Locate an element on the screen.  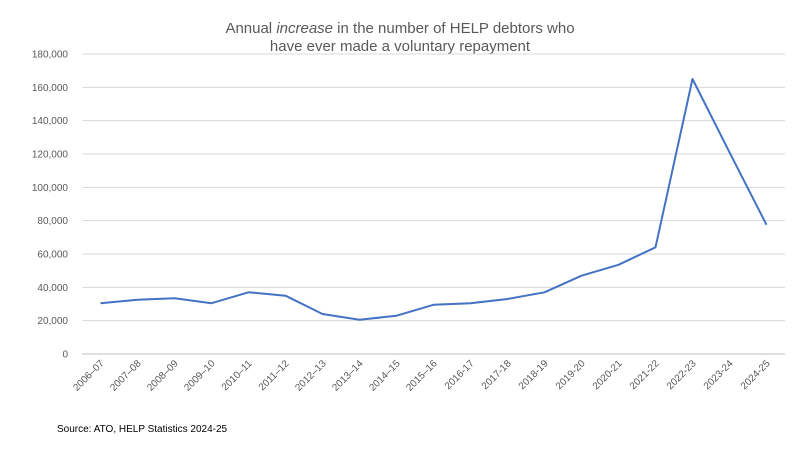
x-tick-label: 2007–08 is located at coordinates (126, 376).